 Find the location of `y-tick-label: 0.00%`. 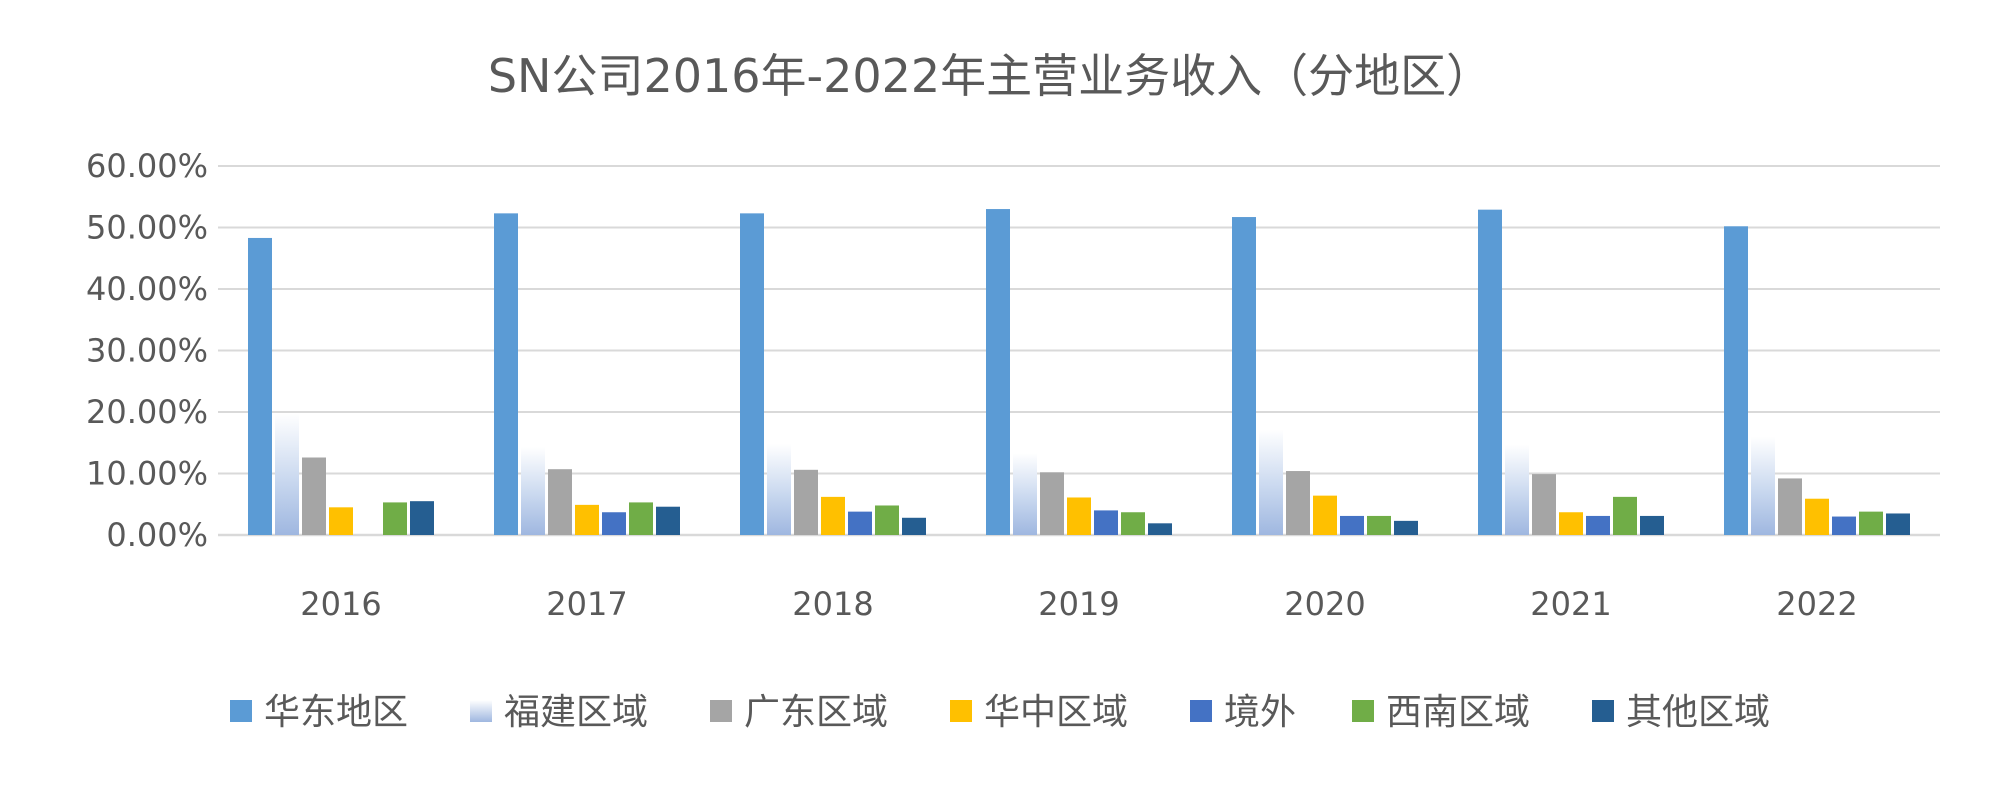

y-tick-label: 0.00% is located at coordinates (157, 535).